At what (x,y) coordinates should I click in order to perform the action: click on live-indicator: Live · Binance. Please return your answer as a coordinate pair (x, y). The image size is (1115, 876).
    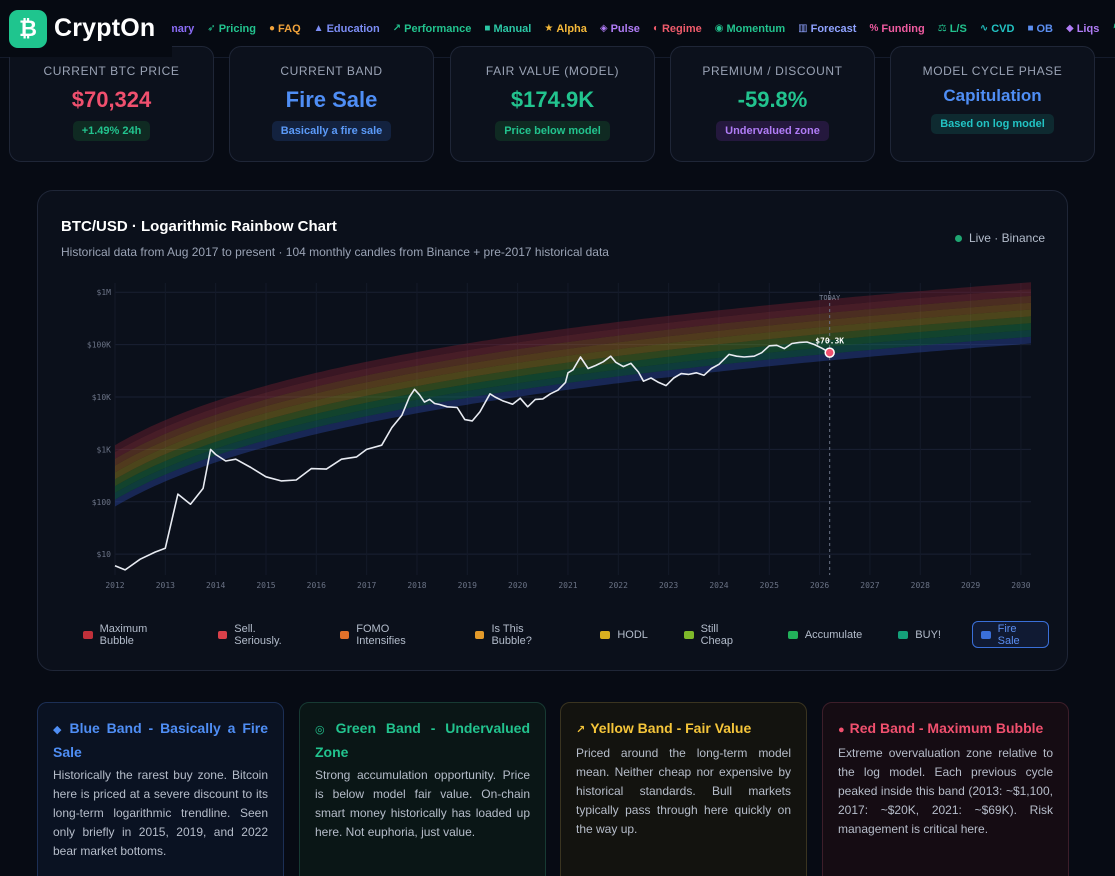
    Looking at the image, I should click on (999, 238).